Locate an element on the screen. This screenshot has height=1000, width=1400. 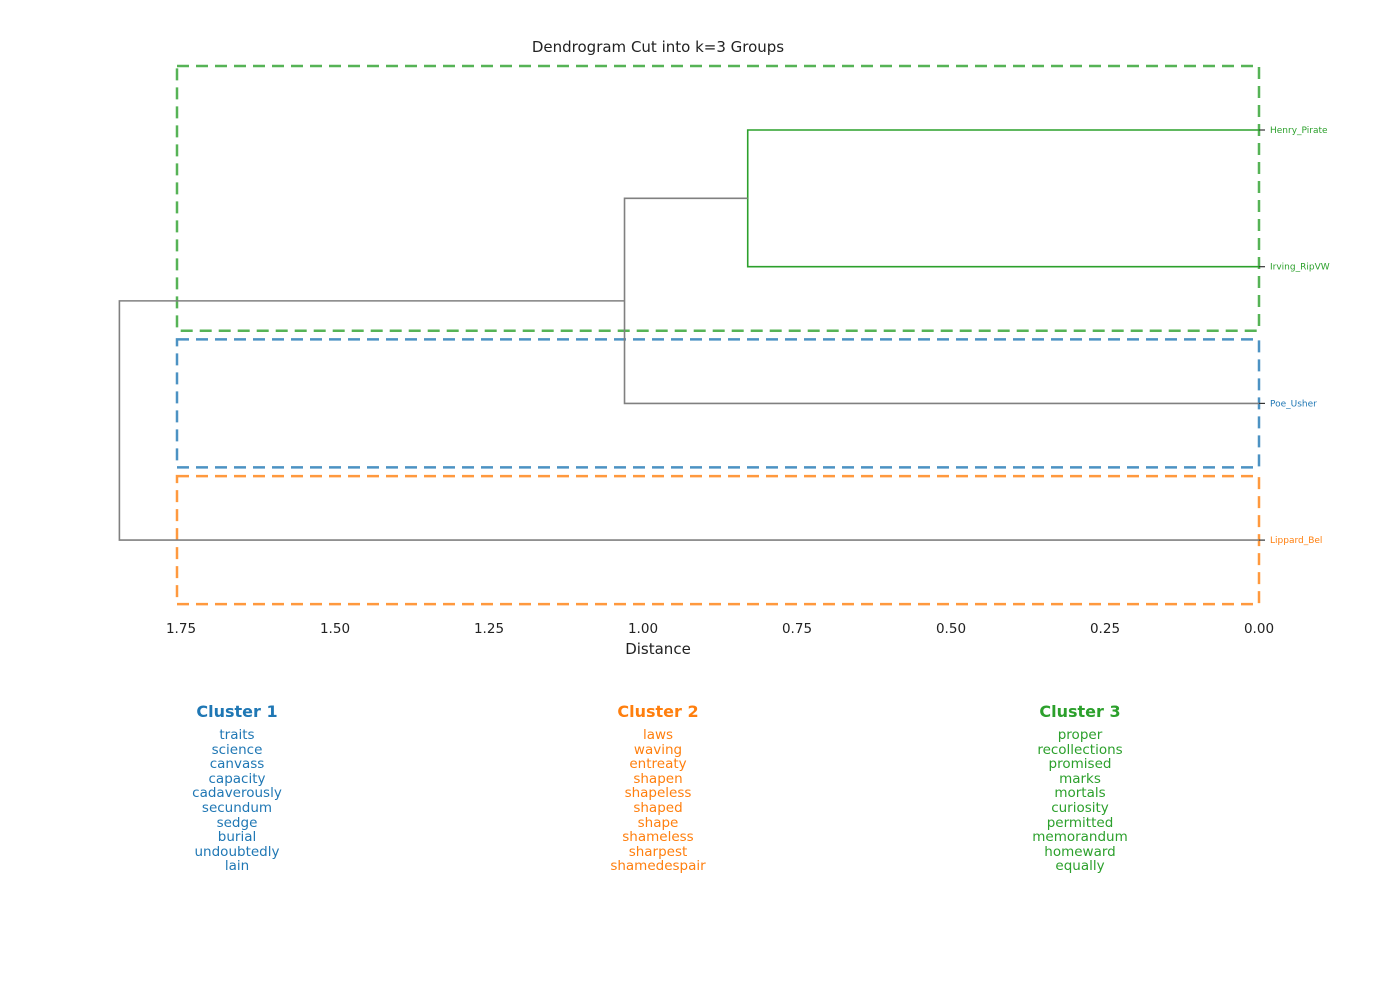
leaf-label: Irving_RipVW is located at coordinates (1300, 268).